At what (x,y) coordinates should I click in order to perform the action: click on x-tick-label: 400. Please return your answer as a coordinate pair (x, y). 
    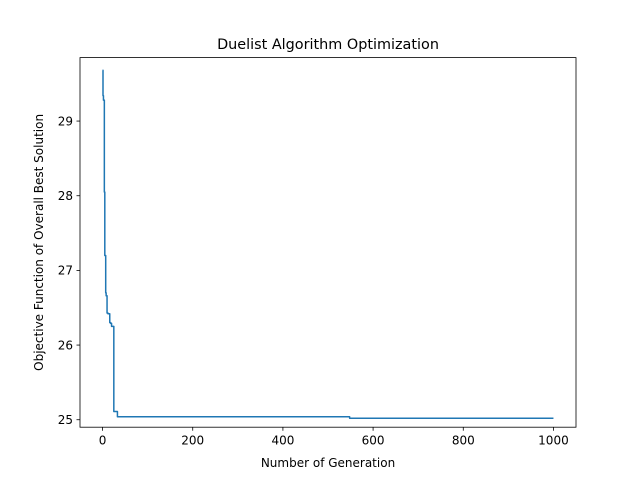
    Looking at the image, I should click on (282, 441).